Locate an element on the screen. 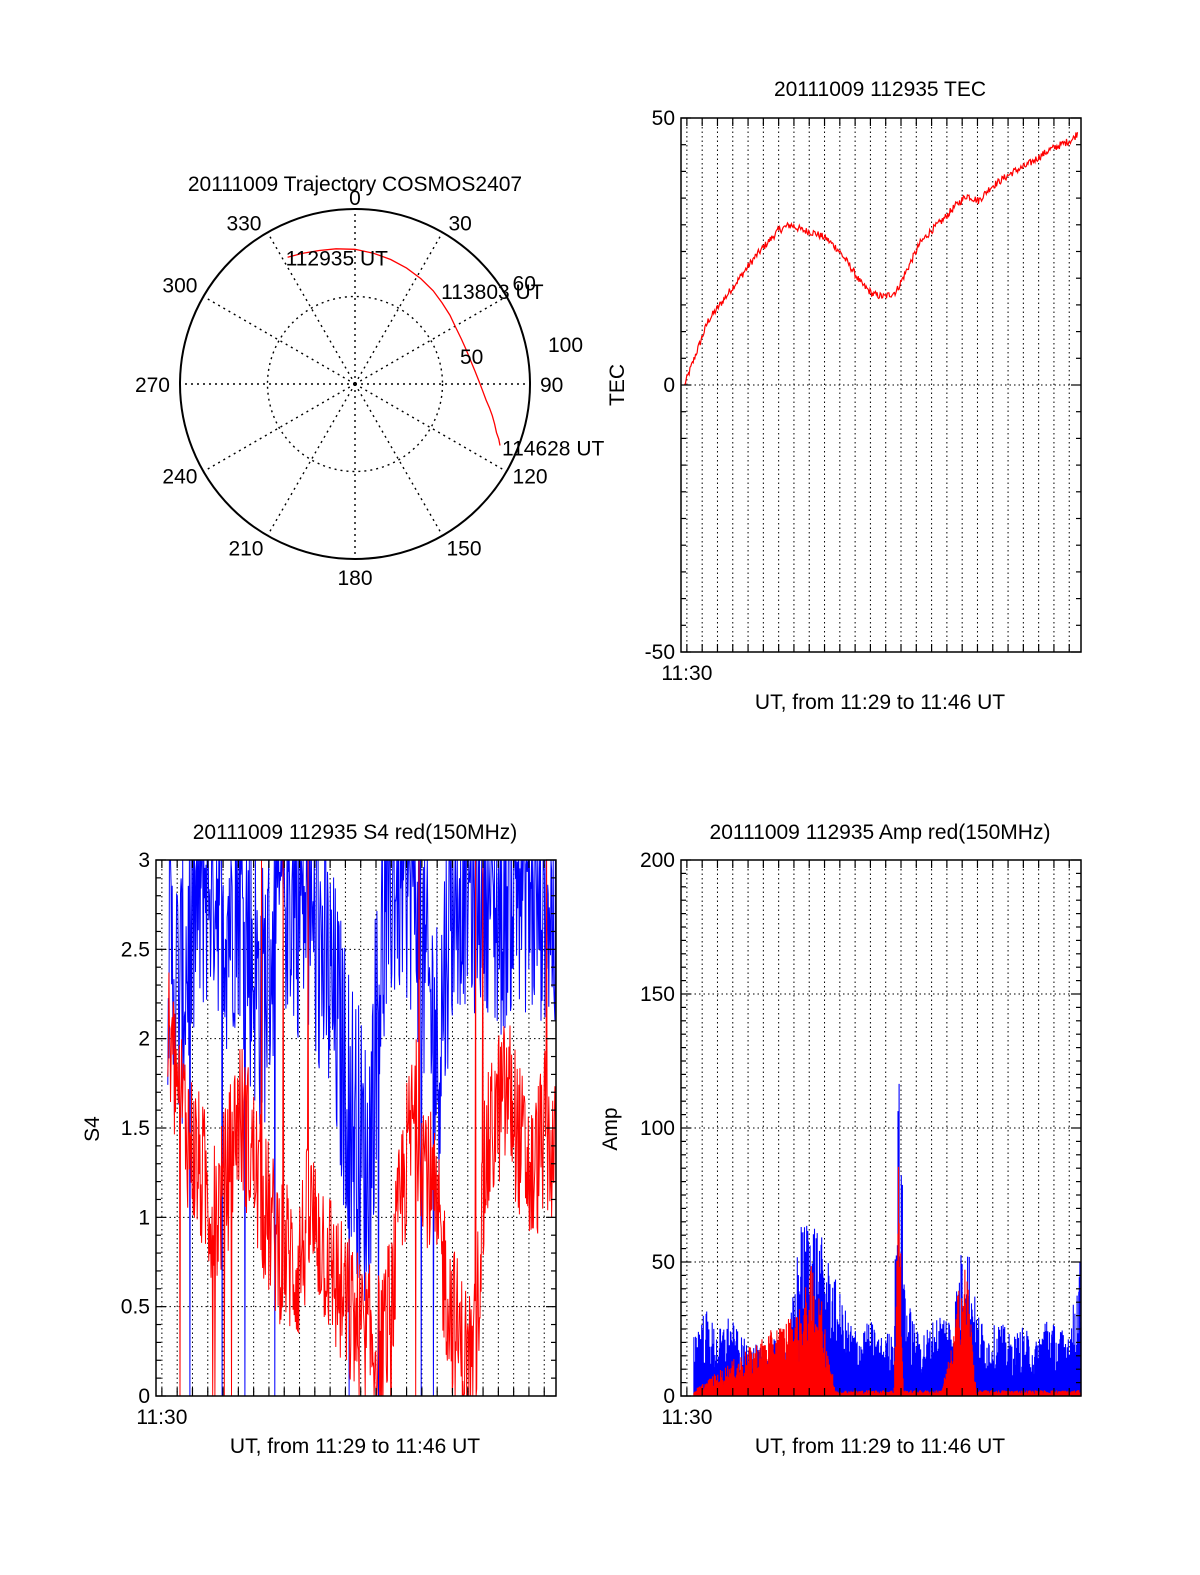 Image resolution: width=1200 pixels, height=1575 pixels. polar-angle-label-30: 30 is located at coordinates (460, 223).